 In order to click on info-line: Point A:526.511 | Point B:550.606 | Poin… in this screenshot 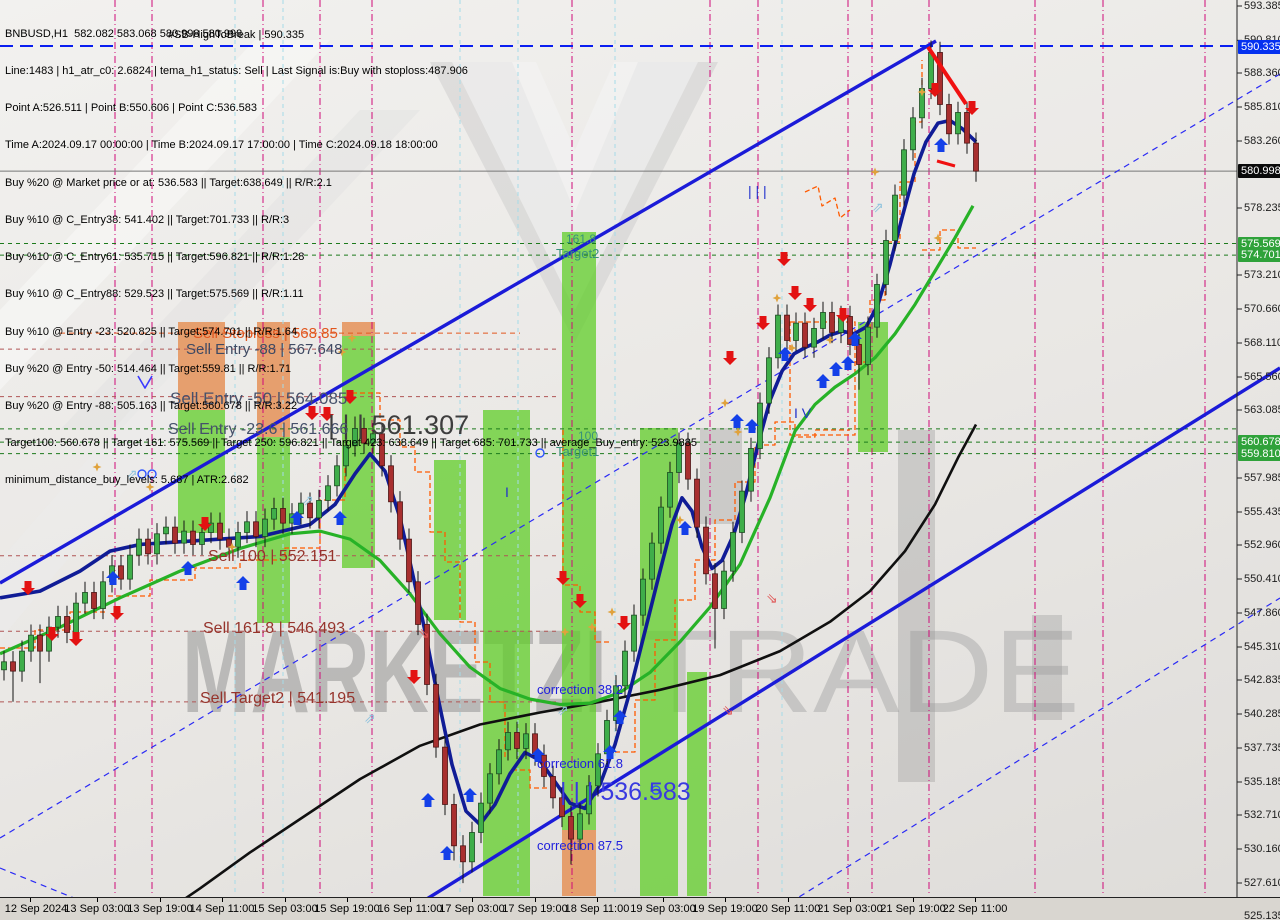, I will do `click(131, 108)`.